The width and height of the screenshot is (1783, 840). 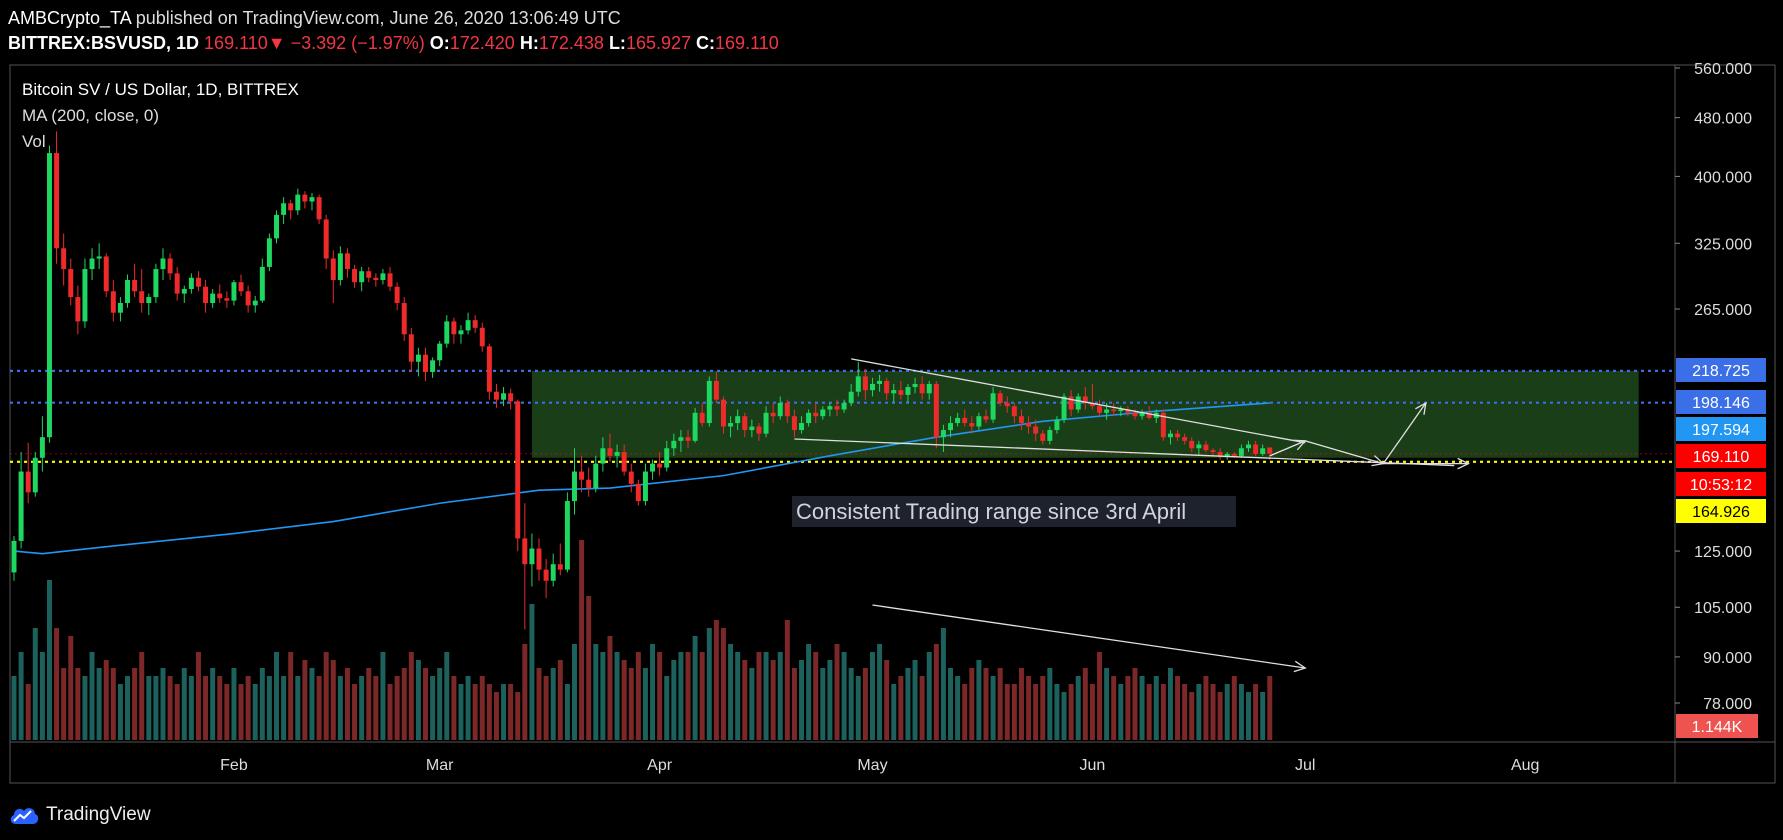 I want to click on time-axis: Feb Mar Apr May Jun Jul Aug, so click(x=879, y=765).